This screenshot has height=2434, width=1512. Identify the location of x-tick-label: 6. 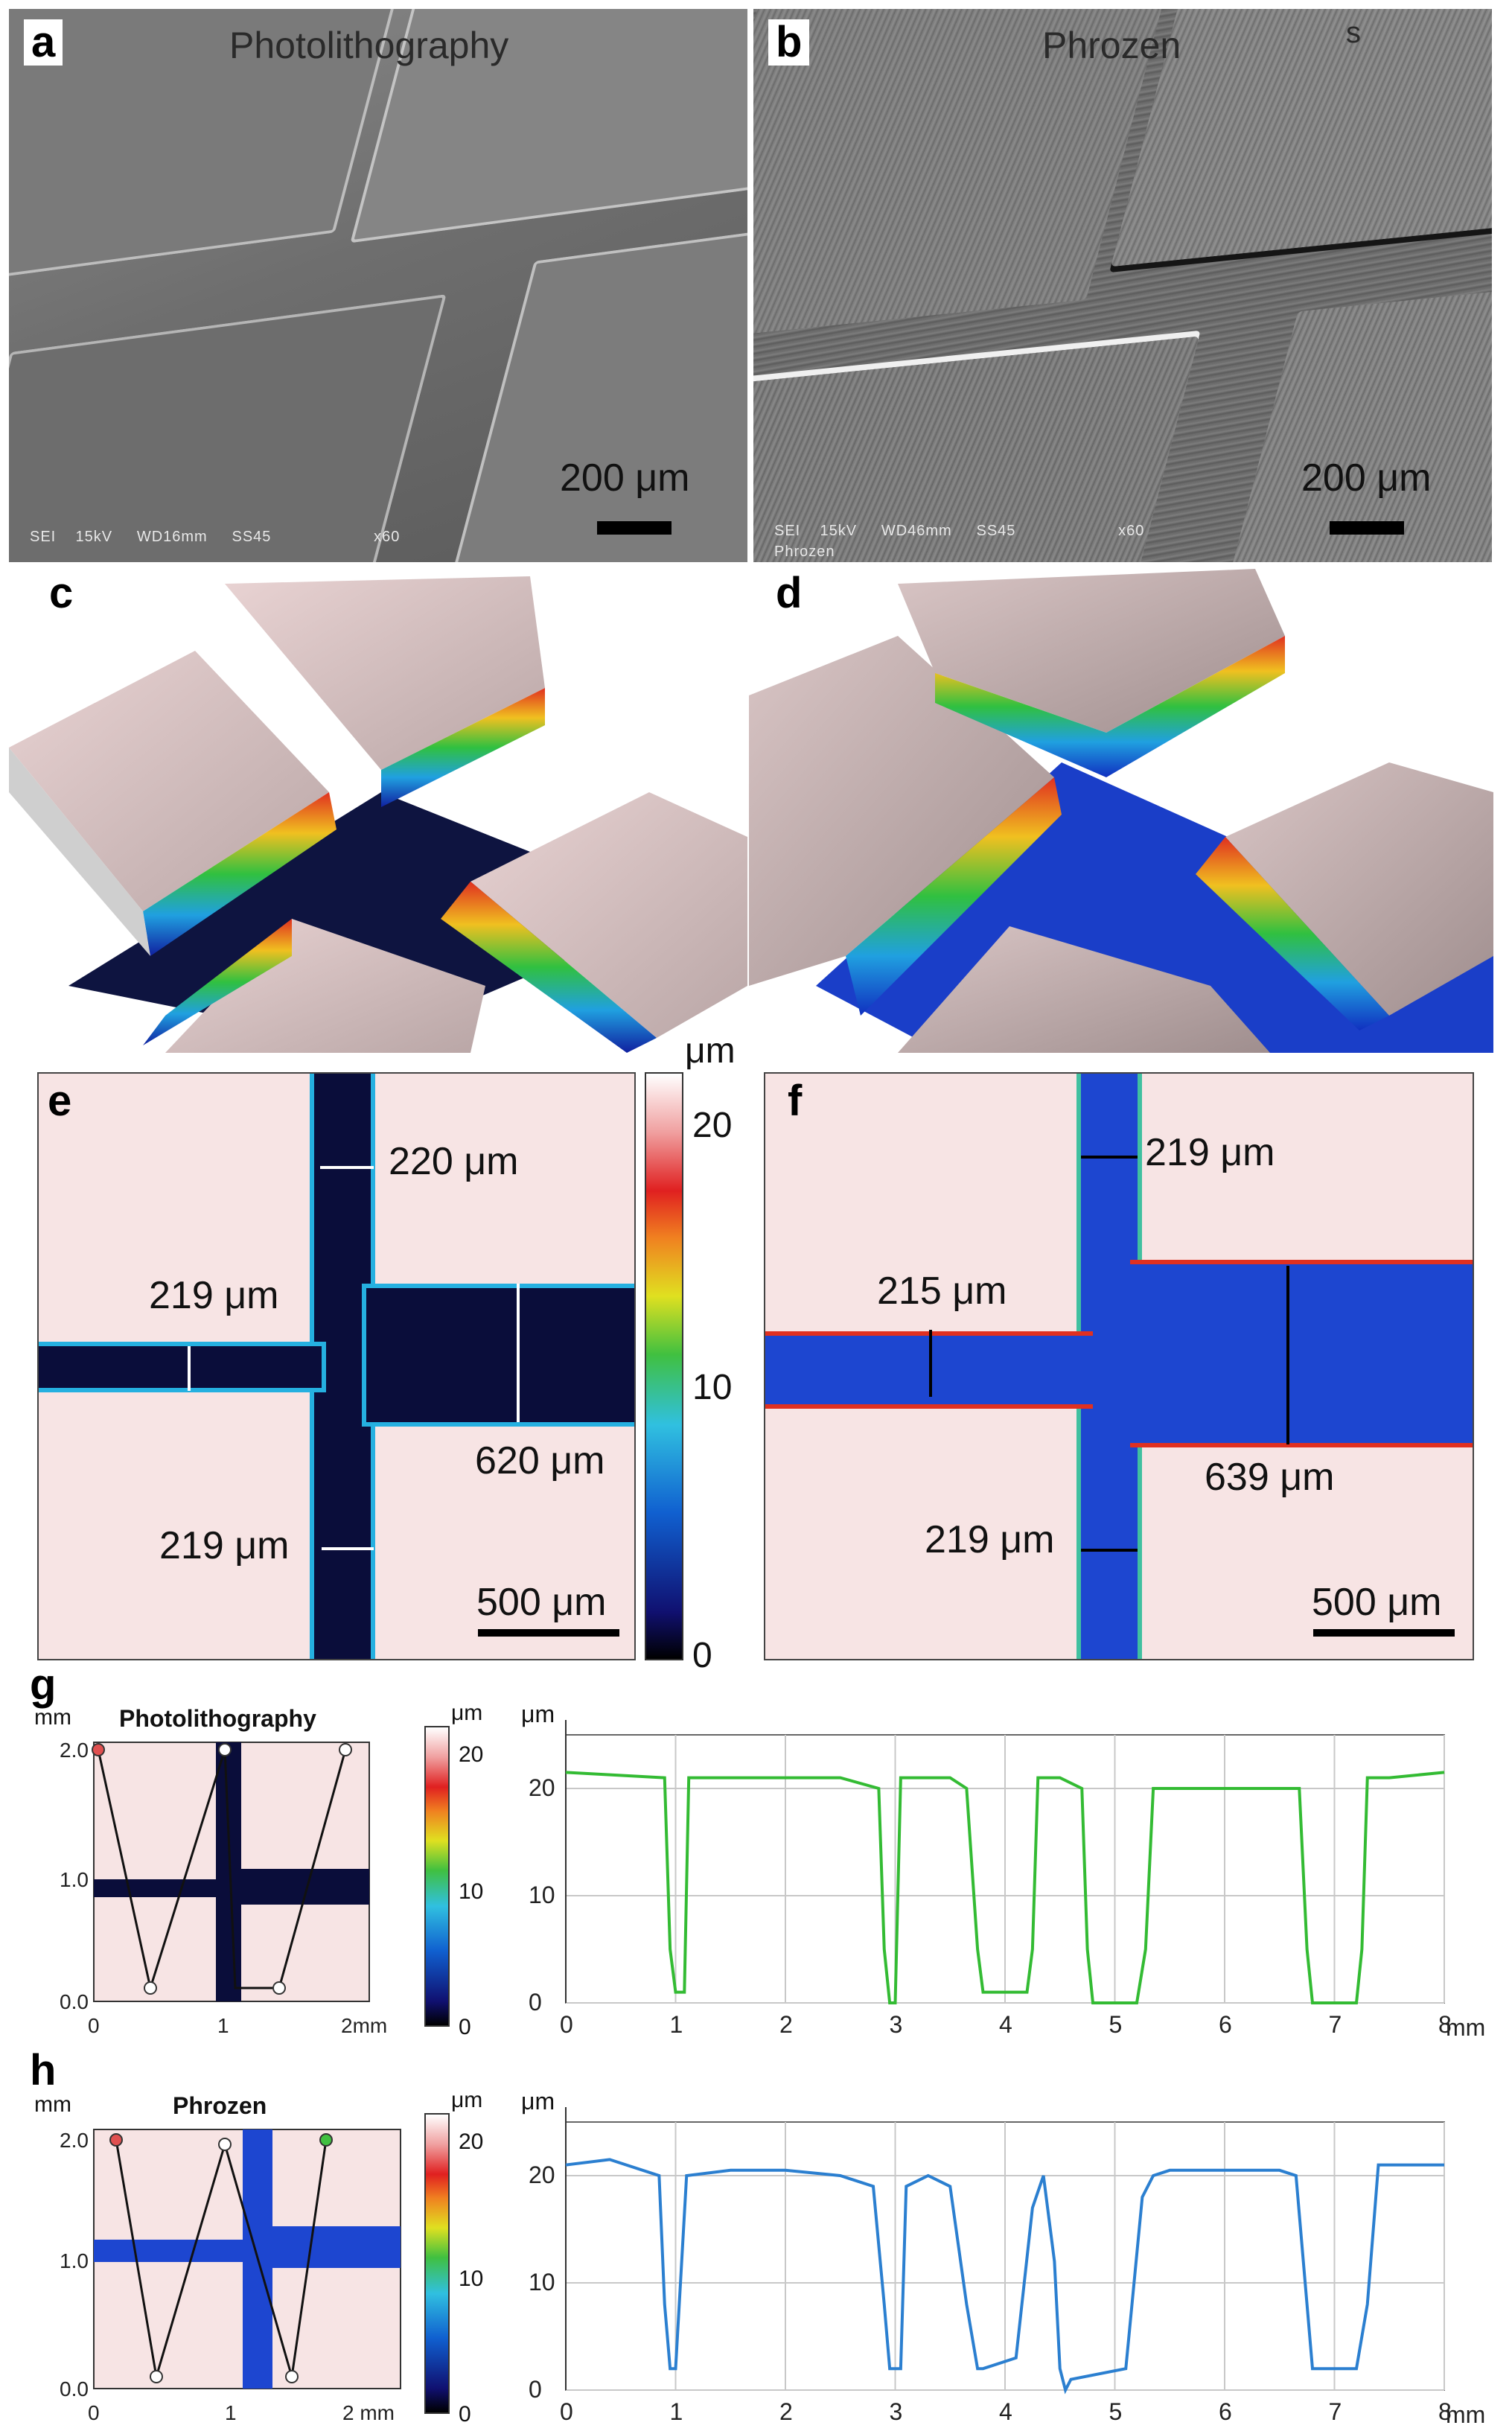
(1225, 2025).